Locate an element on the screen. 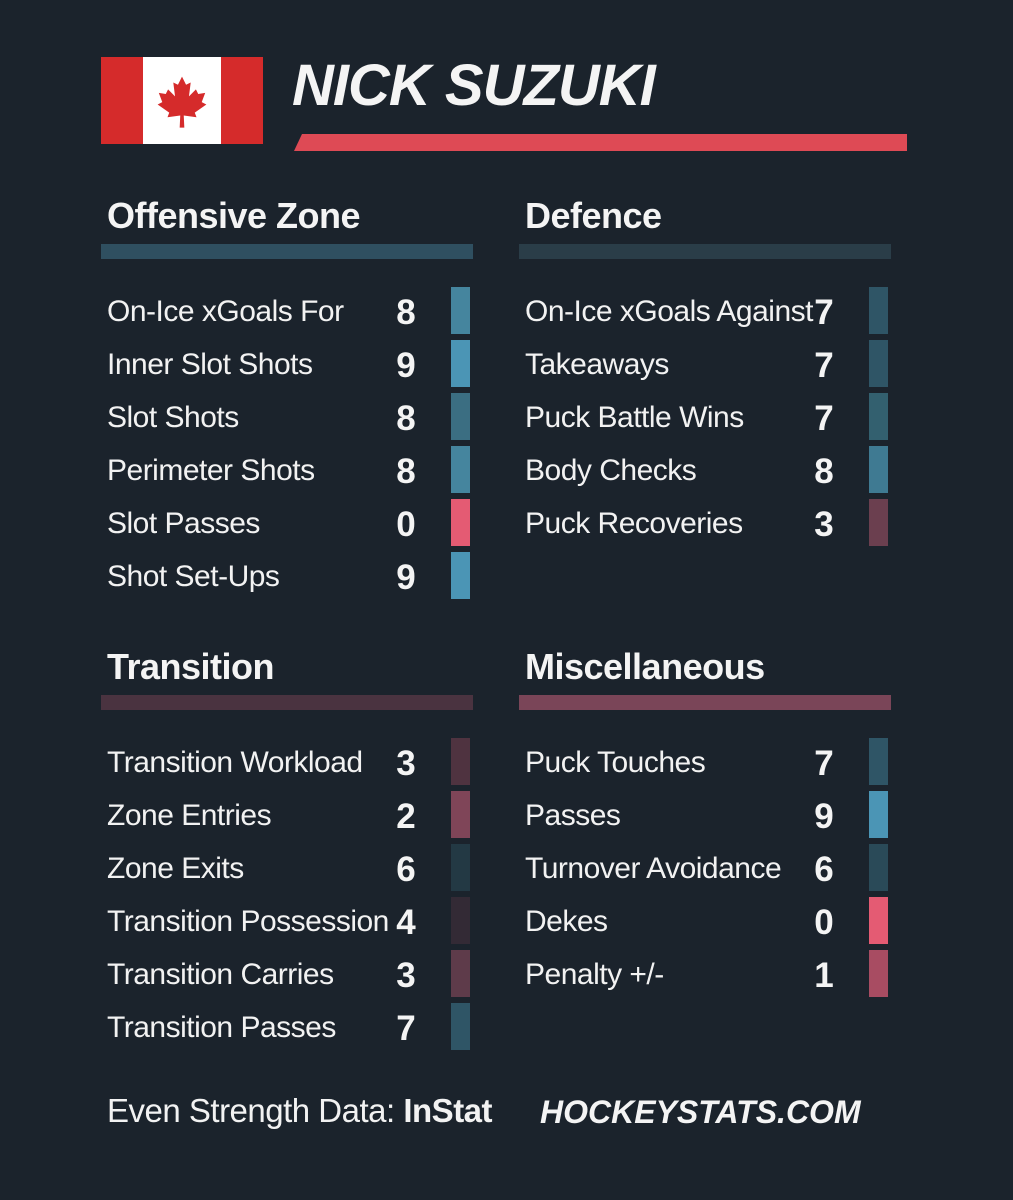  section-title: Transition is located at coordinates (191, 666).